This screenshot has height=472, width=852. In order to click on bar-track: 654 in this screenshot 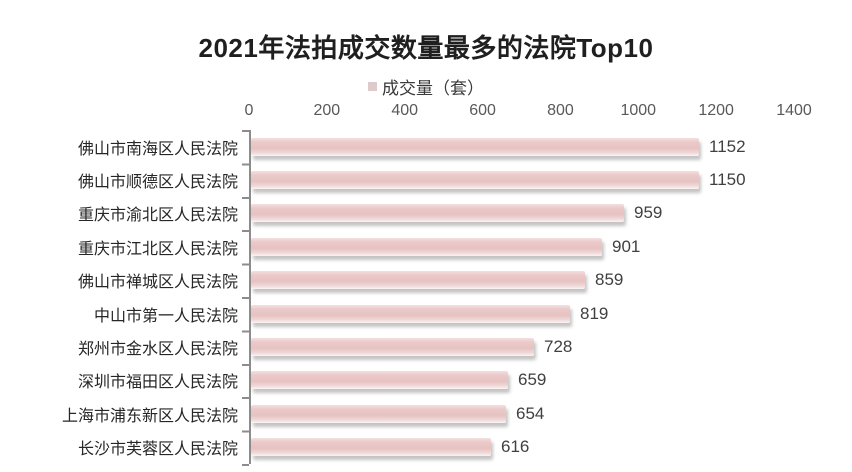, I will do `click(550, 414)`.